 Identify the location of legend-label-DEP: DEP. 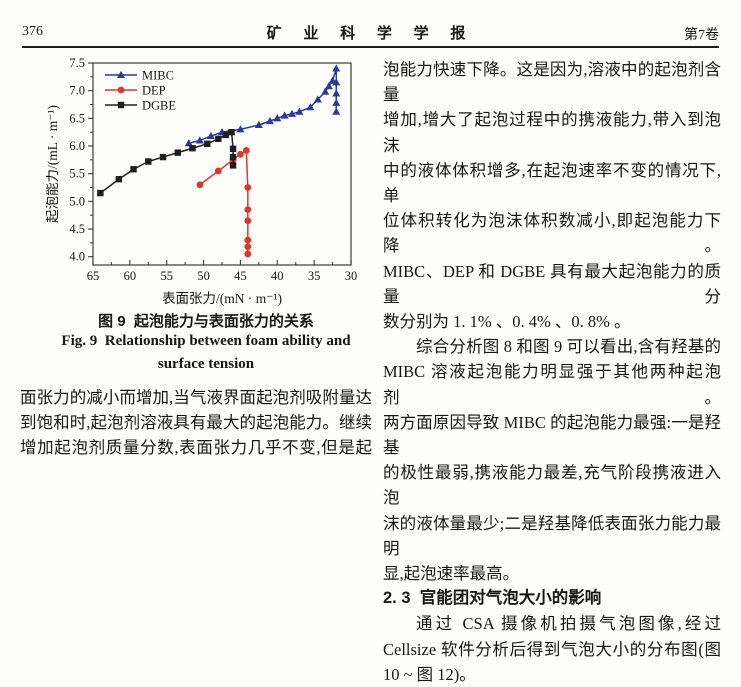
(154, 91).